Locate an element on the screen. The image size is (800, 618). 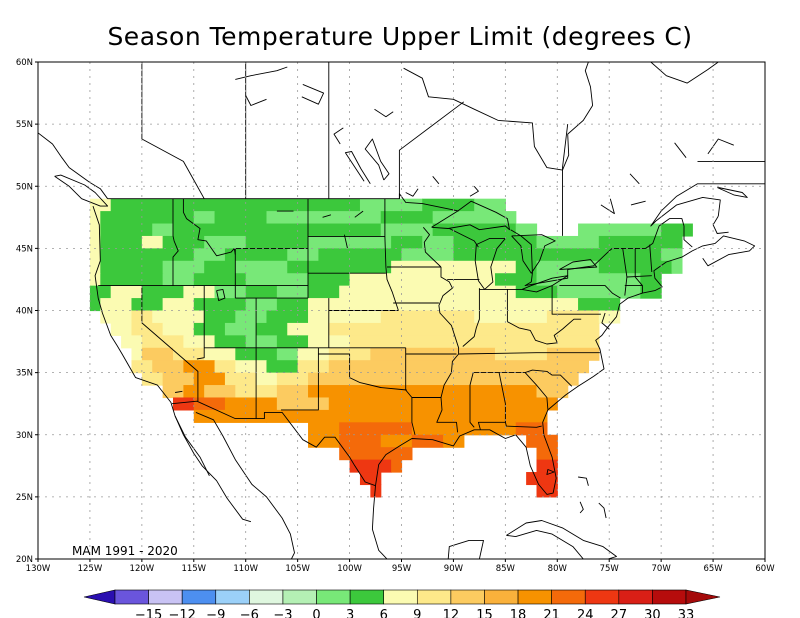
lat-tick-label: 45N is located at coordinates (24, 249).